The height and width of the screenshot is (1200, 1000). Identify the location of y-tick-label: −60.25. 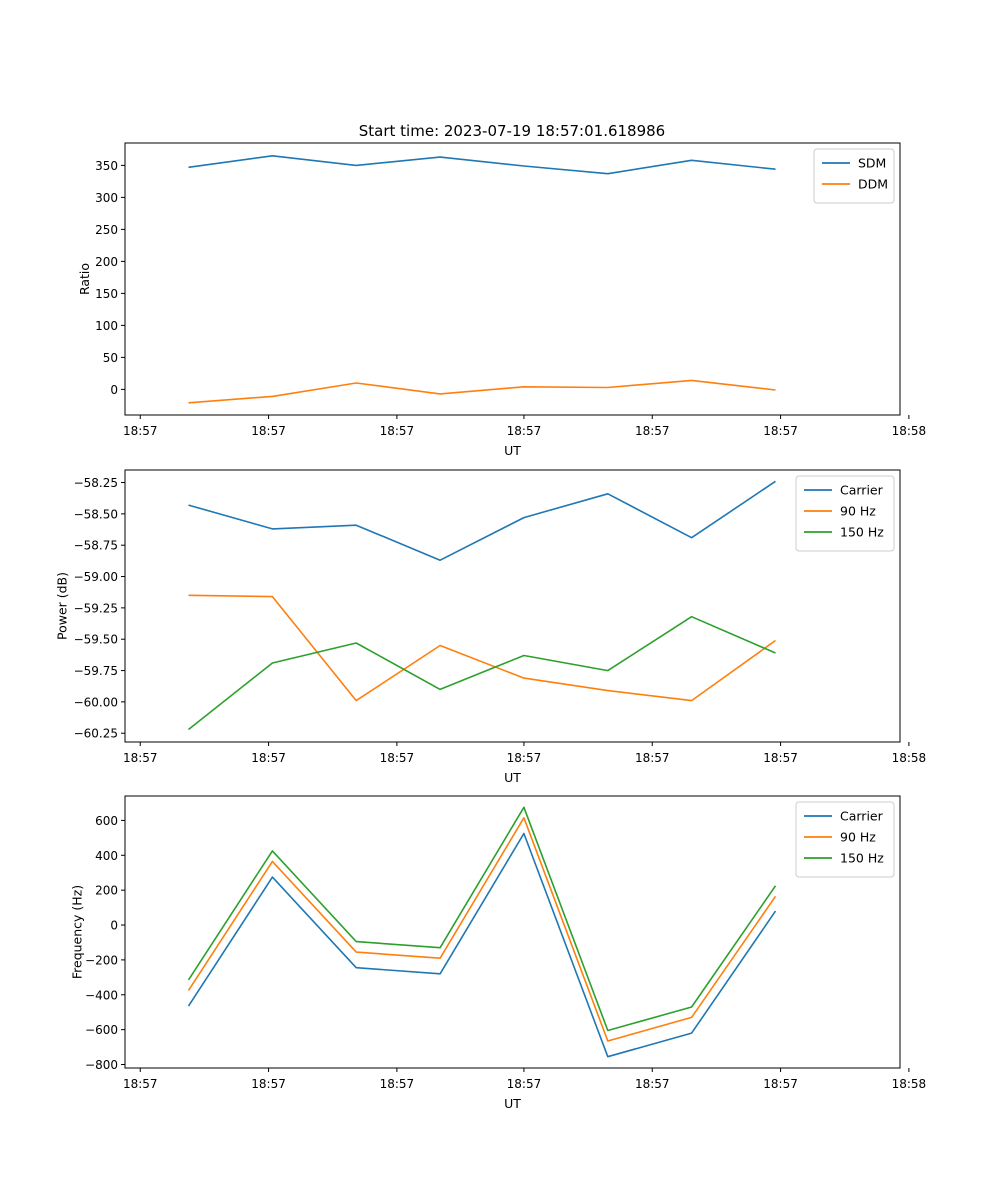
(96, 734).